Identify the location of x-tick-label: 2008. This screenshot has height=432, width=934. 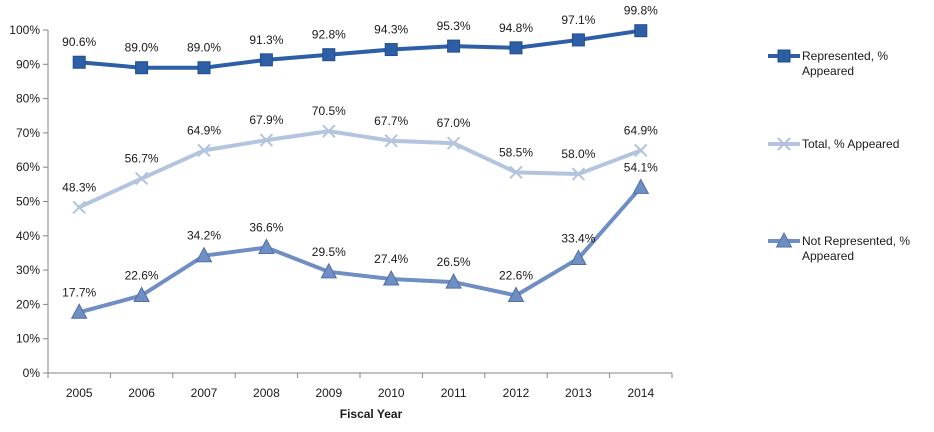
(266, 393).